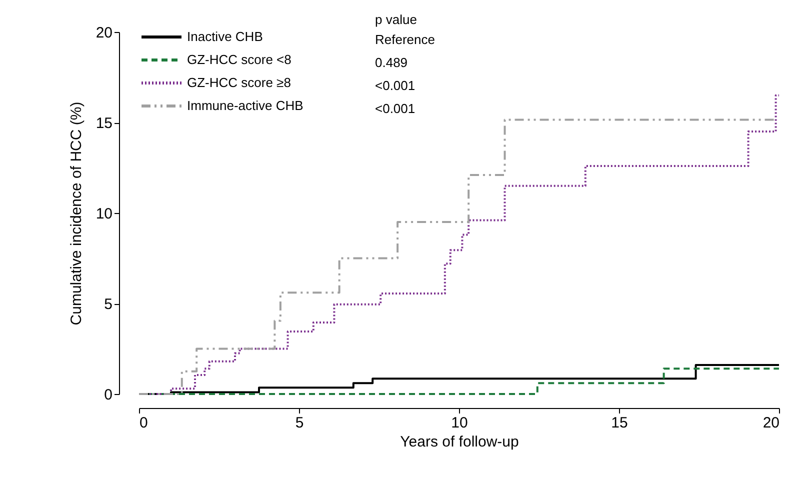 The height and width of the screenshot is (477, 803). Describe the element at coordinates (391, 62) in the screenshot. I see `annotation: 0.489` at that location.